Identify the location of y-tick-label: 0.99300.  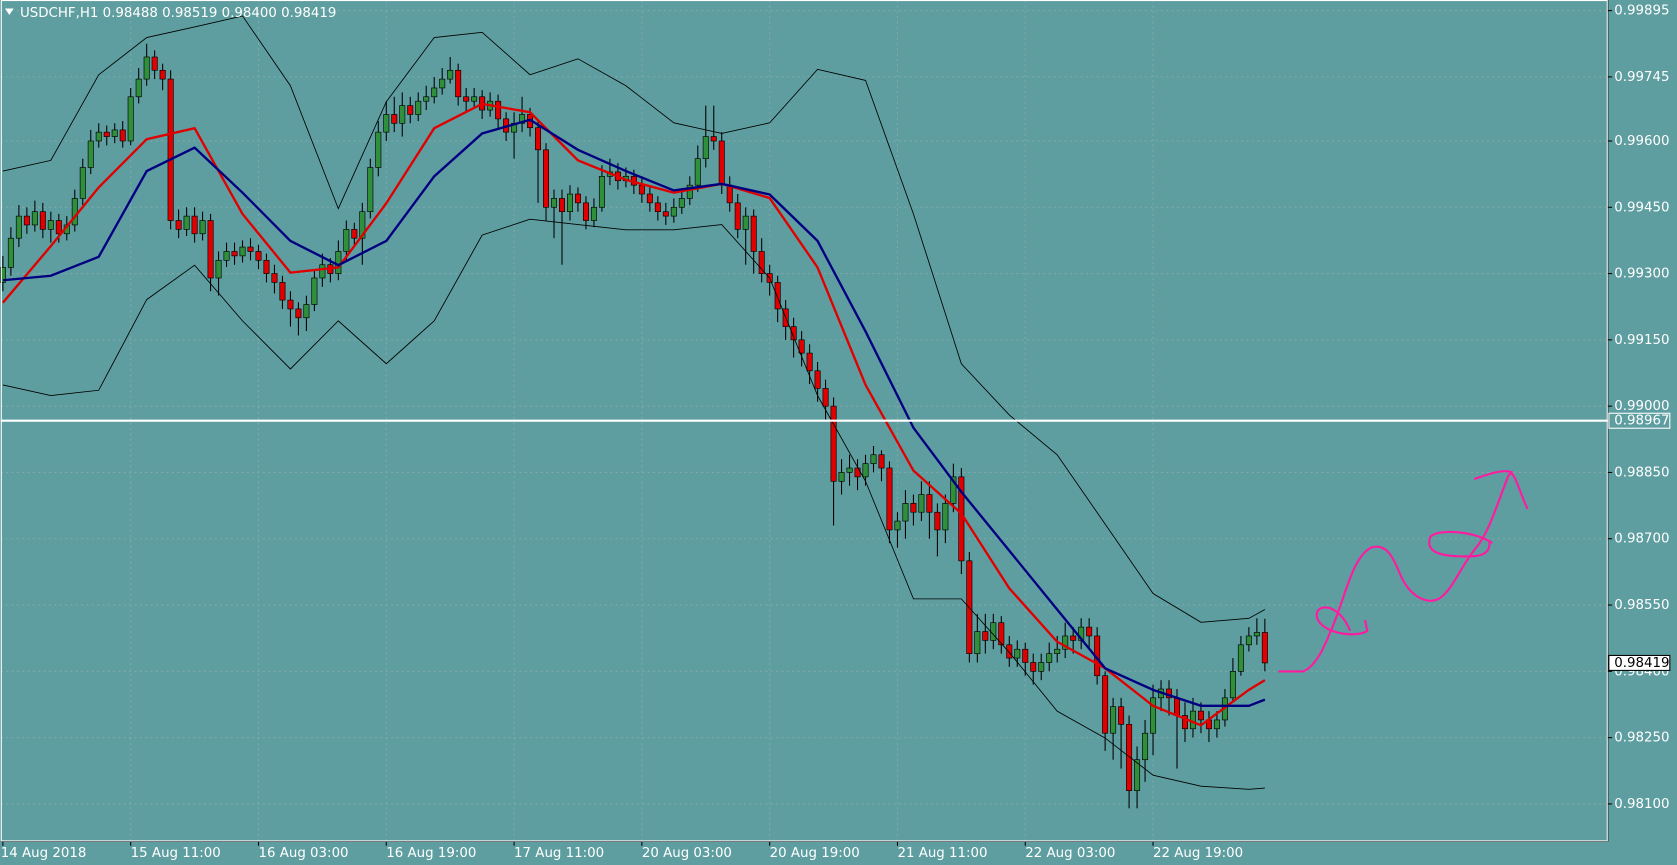
(1641, 274).